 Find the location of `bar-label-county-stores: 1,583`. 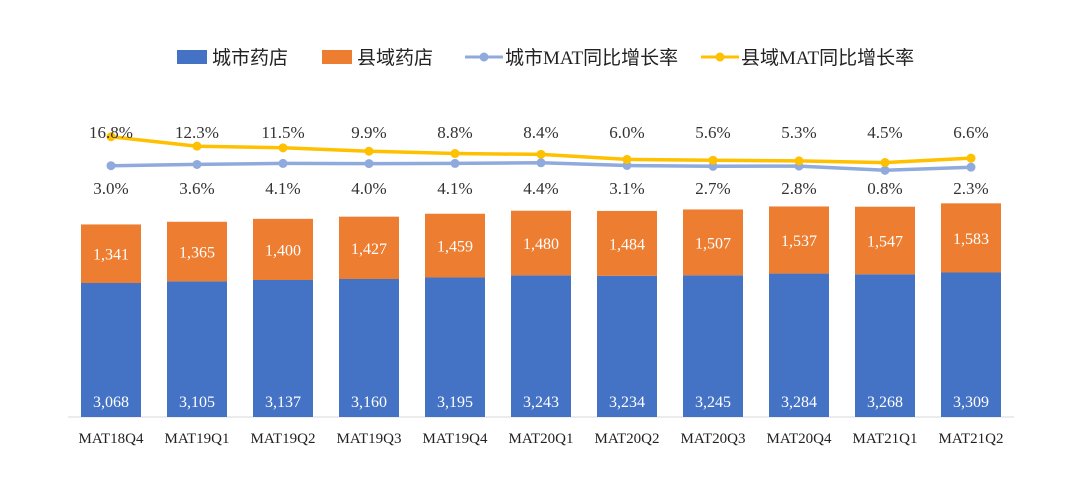

bar-label-county-stores: 1,583 is located at coordinates (971, 239).